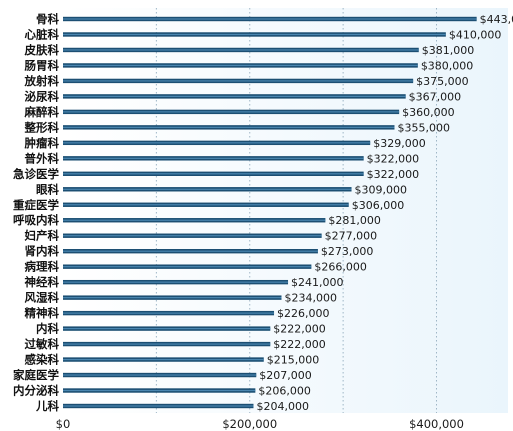  I want to click on value-label: $309,000, so click(381, 189).